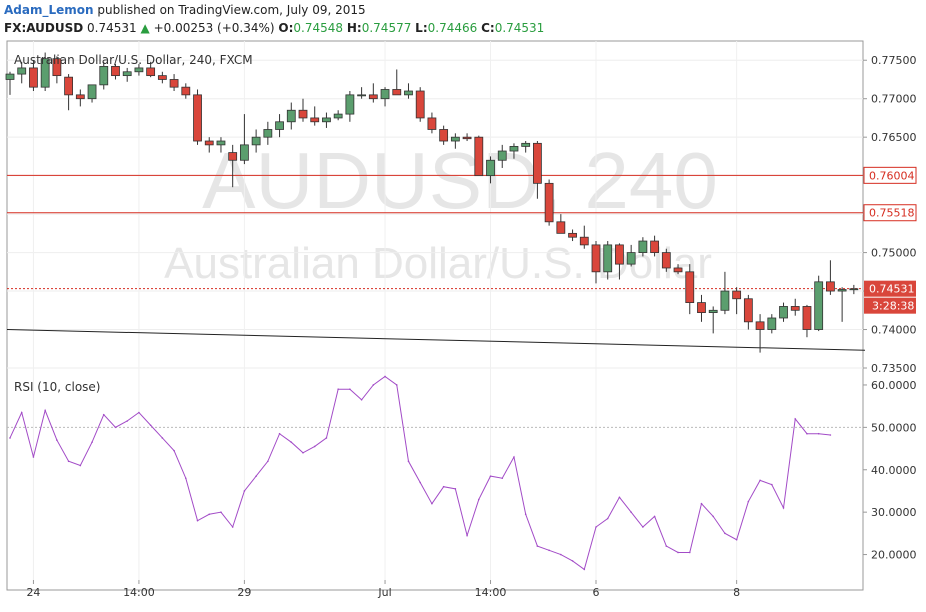 This screenshot has height=612, width=926. Describe the element at coordinates (894, 368) in the screenshot. I see `price-tick-label: 0.73500` at that location.